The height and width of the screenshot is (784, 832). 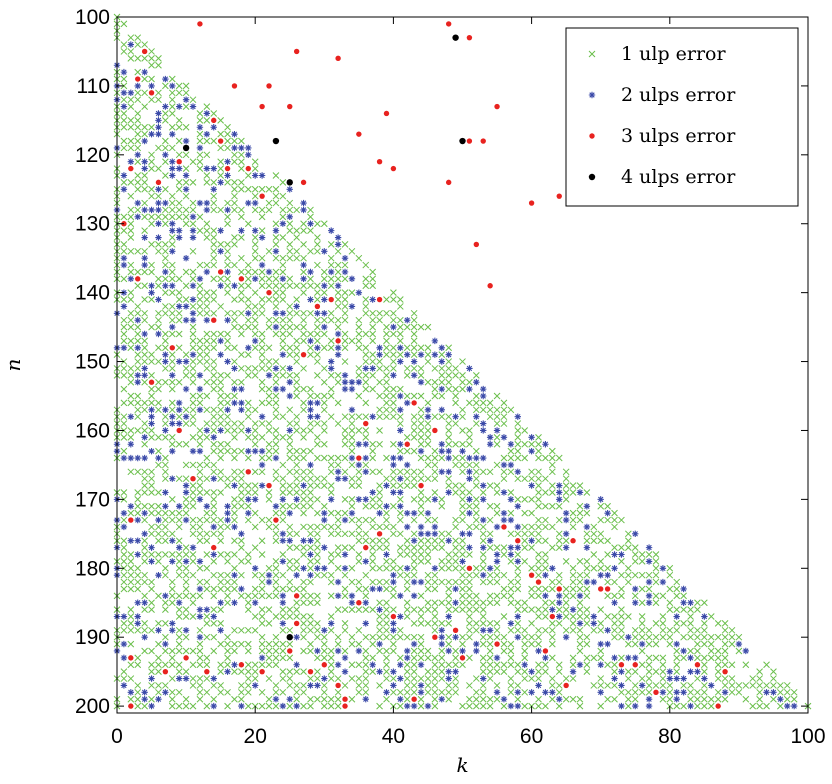 What do you see at coordinates (92, 637) in the screenshot?
I see `y-tick-label: 190` at bounding box center [92, 637].